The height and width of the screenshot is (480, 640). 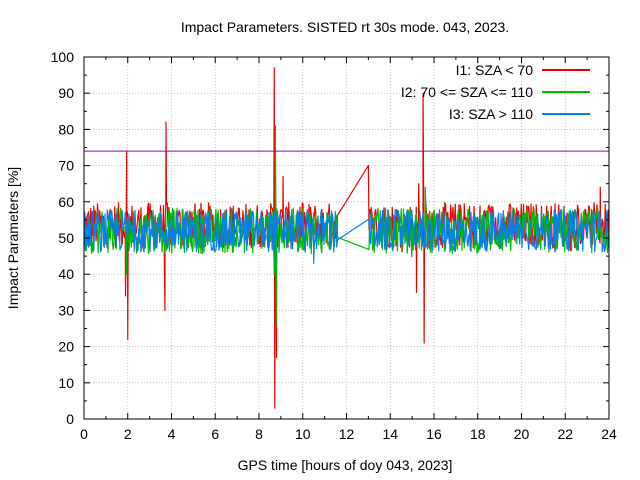 What do you see at coordinates (491, 114) in the screenshot?
I see `legend-label-3: I3: SZA > 110` at bounding box center [491, 114].